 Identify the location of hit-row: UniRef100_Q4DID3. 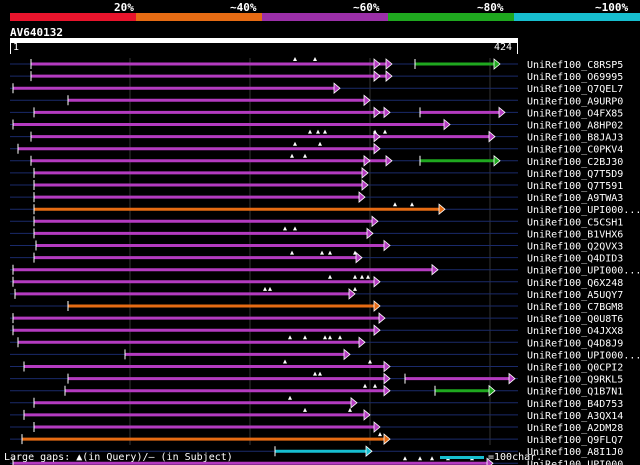
(316, 257).